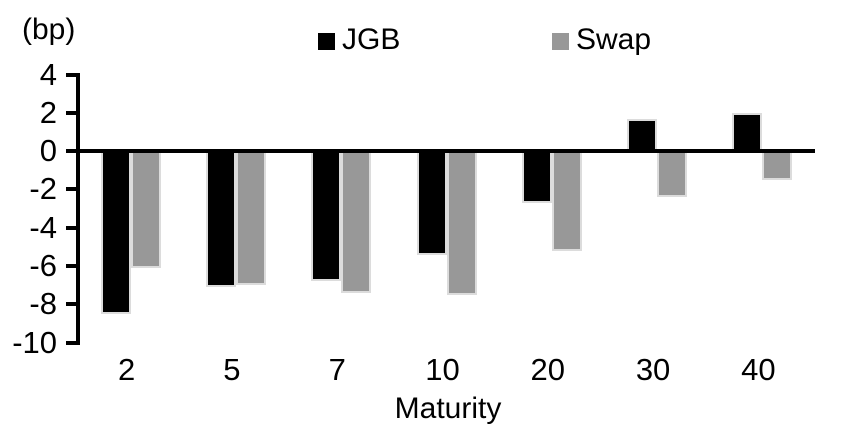 Image resolution: width=852 pixels, height=438 pixels. Describe the element at coordinates (49, 29) in the screenshot. I see `y-axis-unit-label: (bp)` at that location.